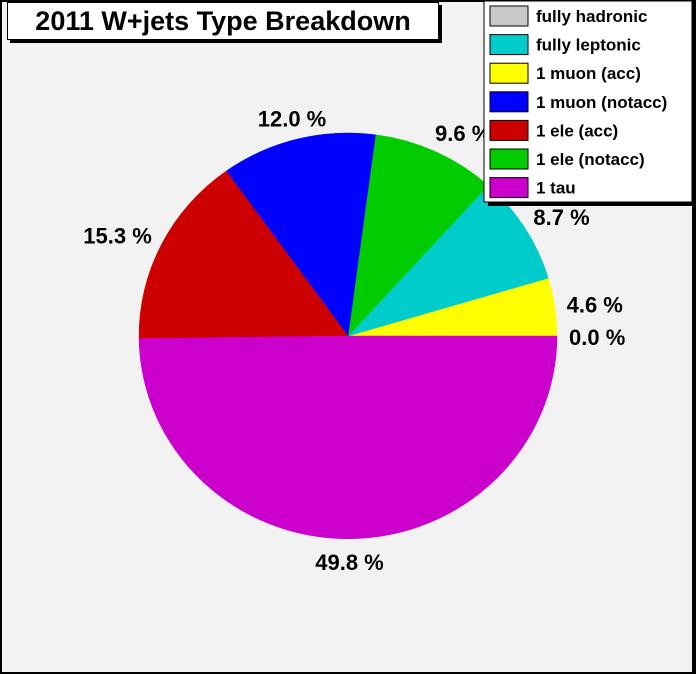 The width and height of the screenshot is (696, 674). I want to click on slice-value-label: 9.6 %, so click(463, 133).